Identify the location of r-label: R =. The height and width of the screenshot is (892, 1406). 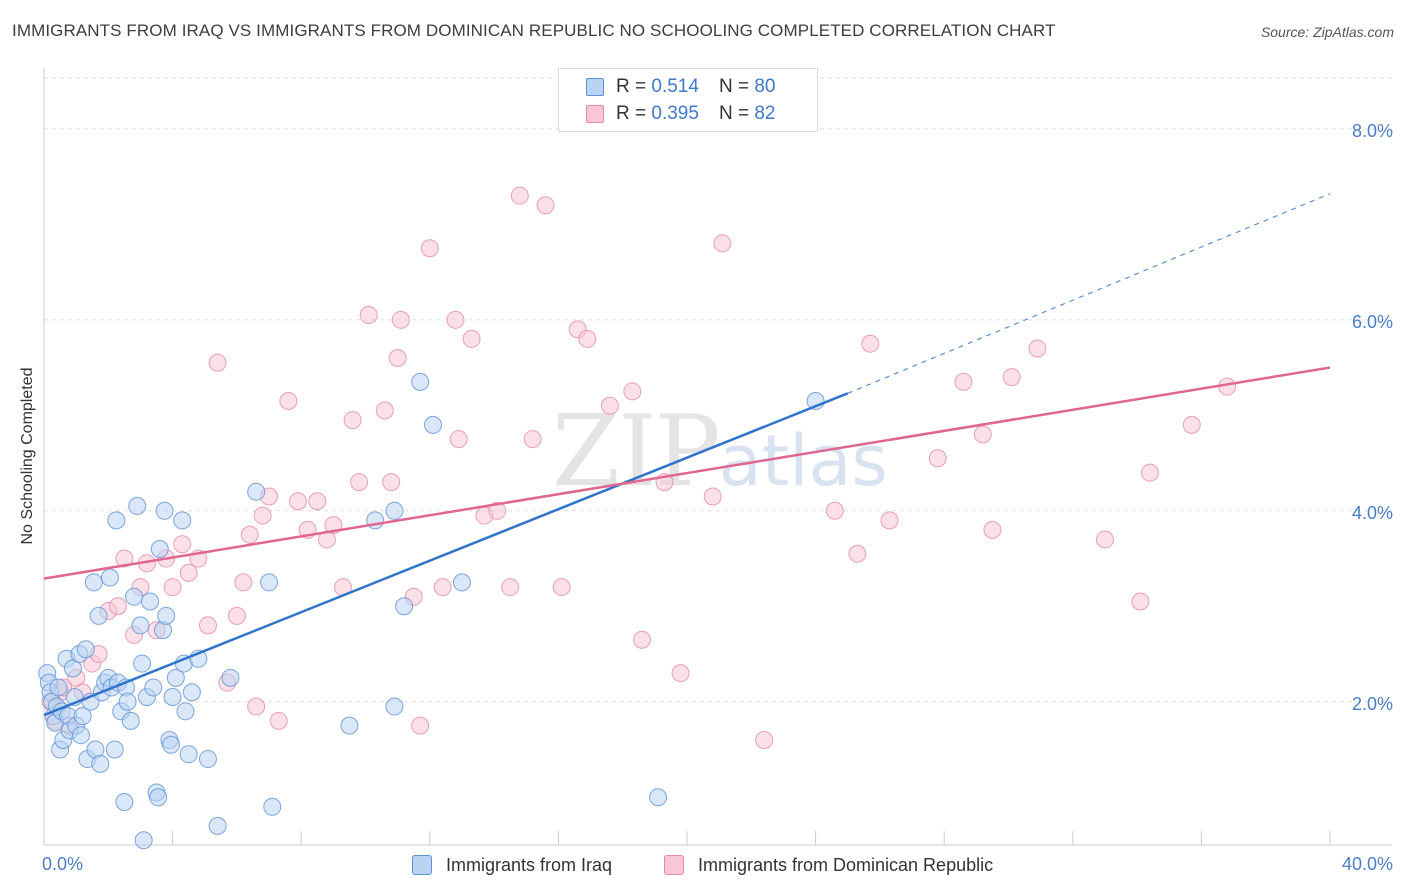
(631, 113).